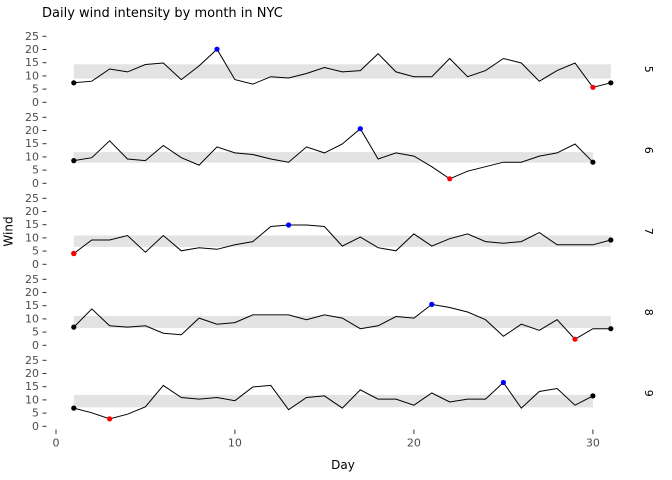 The image size is (672, 480). I want to click on facet-strip-label: 8, so click(648, 312).